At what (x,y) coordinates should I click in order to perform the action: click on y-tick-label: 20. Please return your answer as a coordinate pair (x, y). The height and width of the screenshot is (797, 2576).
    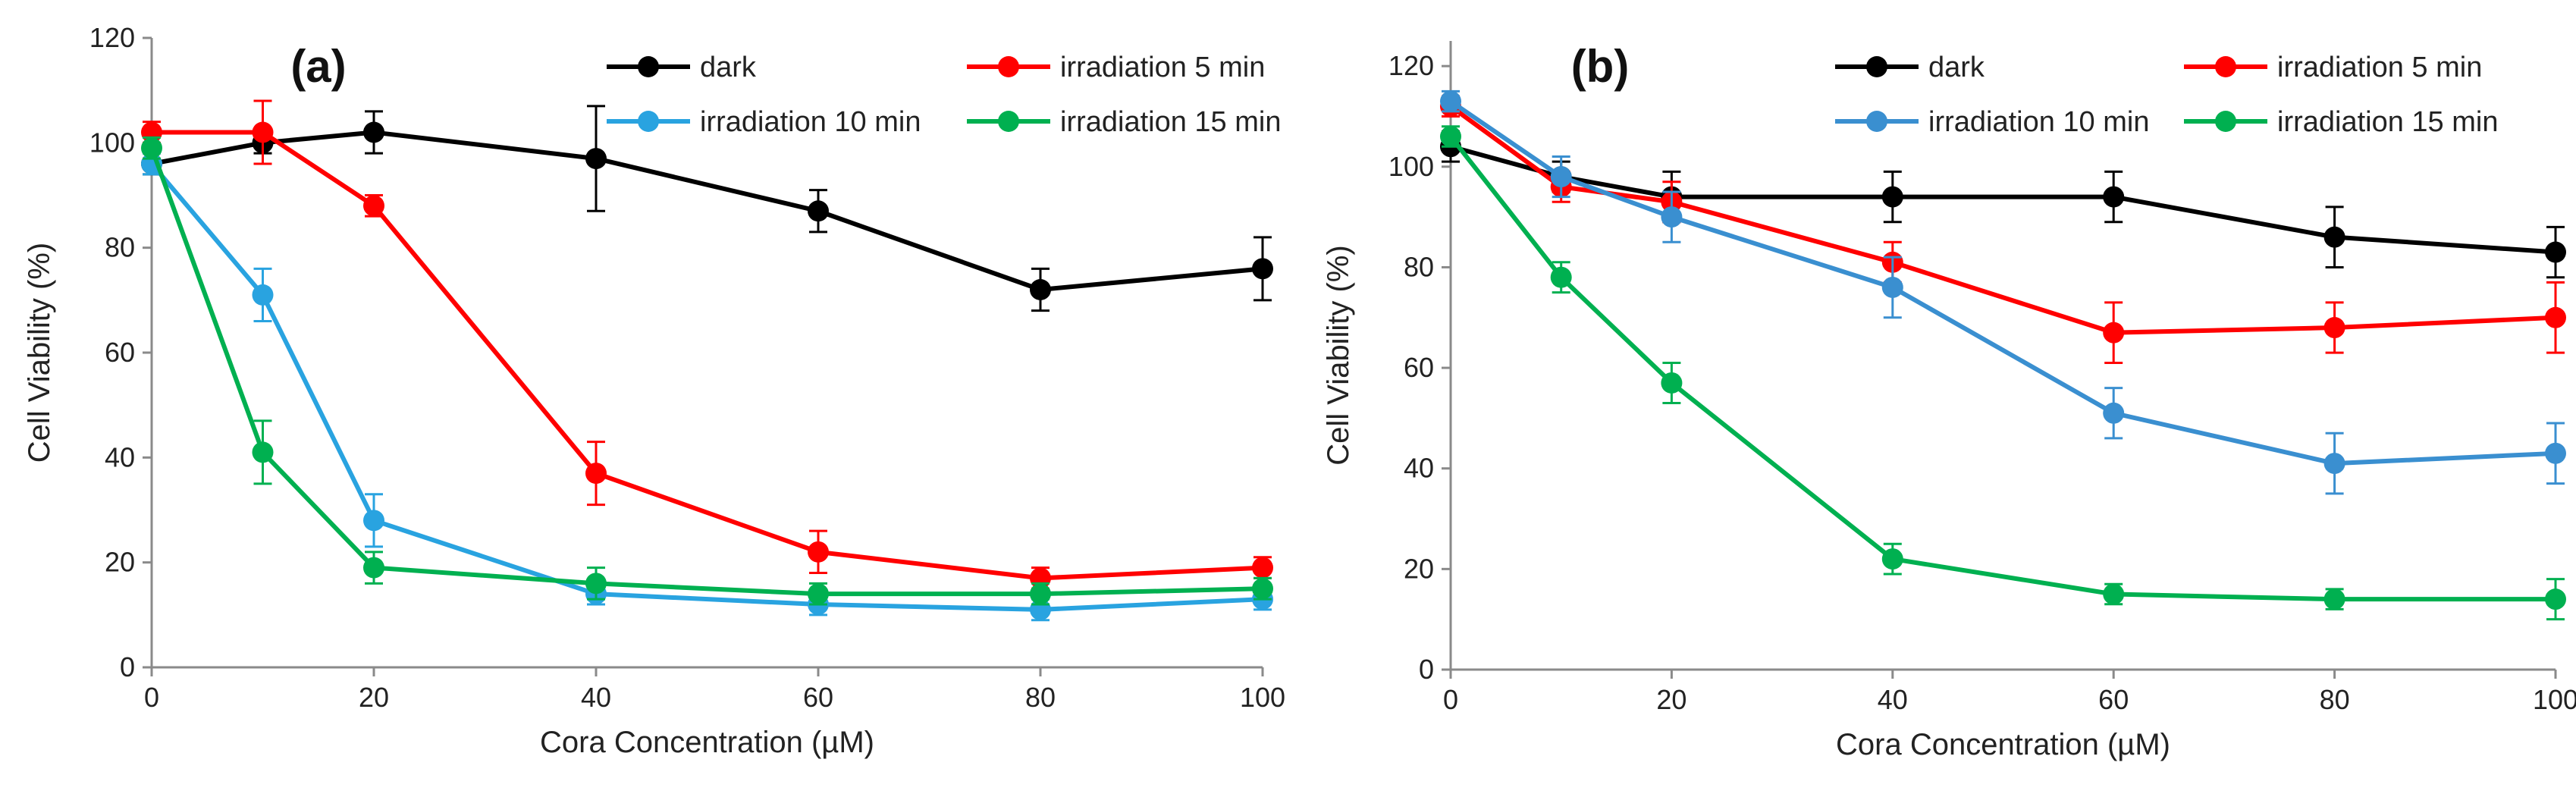
    Looking at the image, I should click on (1419, 568).